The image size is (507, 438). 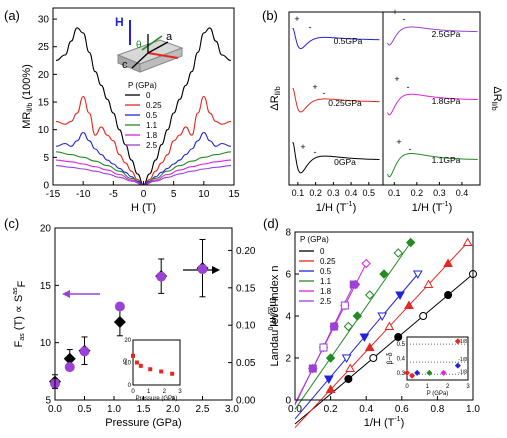 What do you see at coordinates (326, 301) in the screenshot?
I see `panel-d-legend-label: 2.5` at bounding box center [326, 301].